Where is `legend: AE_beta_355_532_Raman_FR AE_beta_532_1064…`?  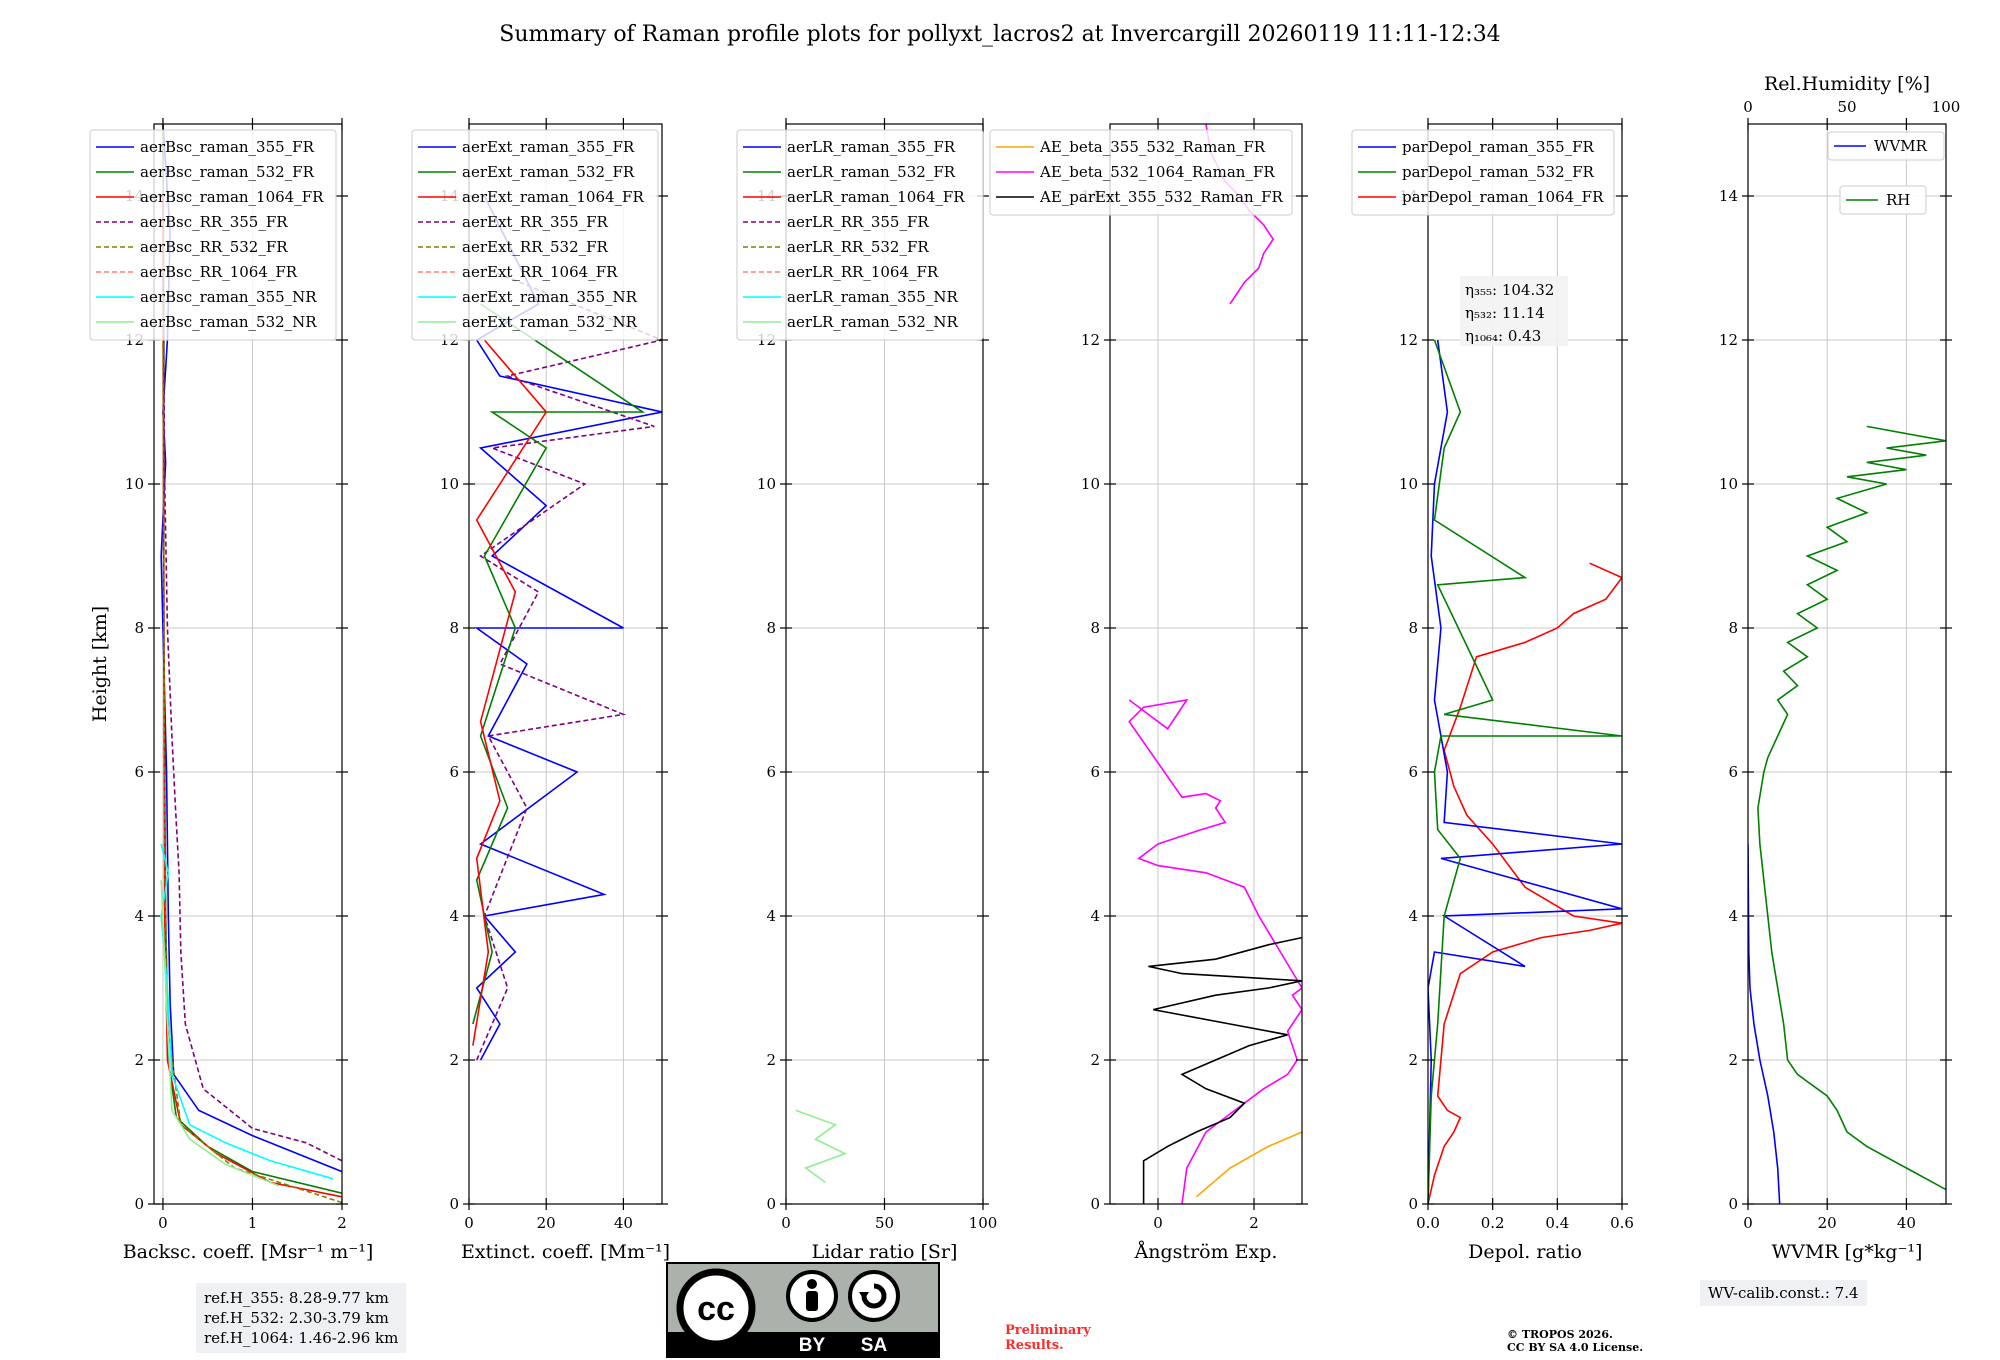 legend: AE_beta_355_532_Raman_FR AE_beta_532_1064… is located at coordinates (1141, 172).